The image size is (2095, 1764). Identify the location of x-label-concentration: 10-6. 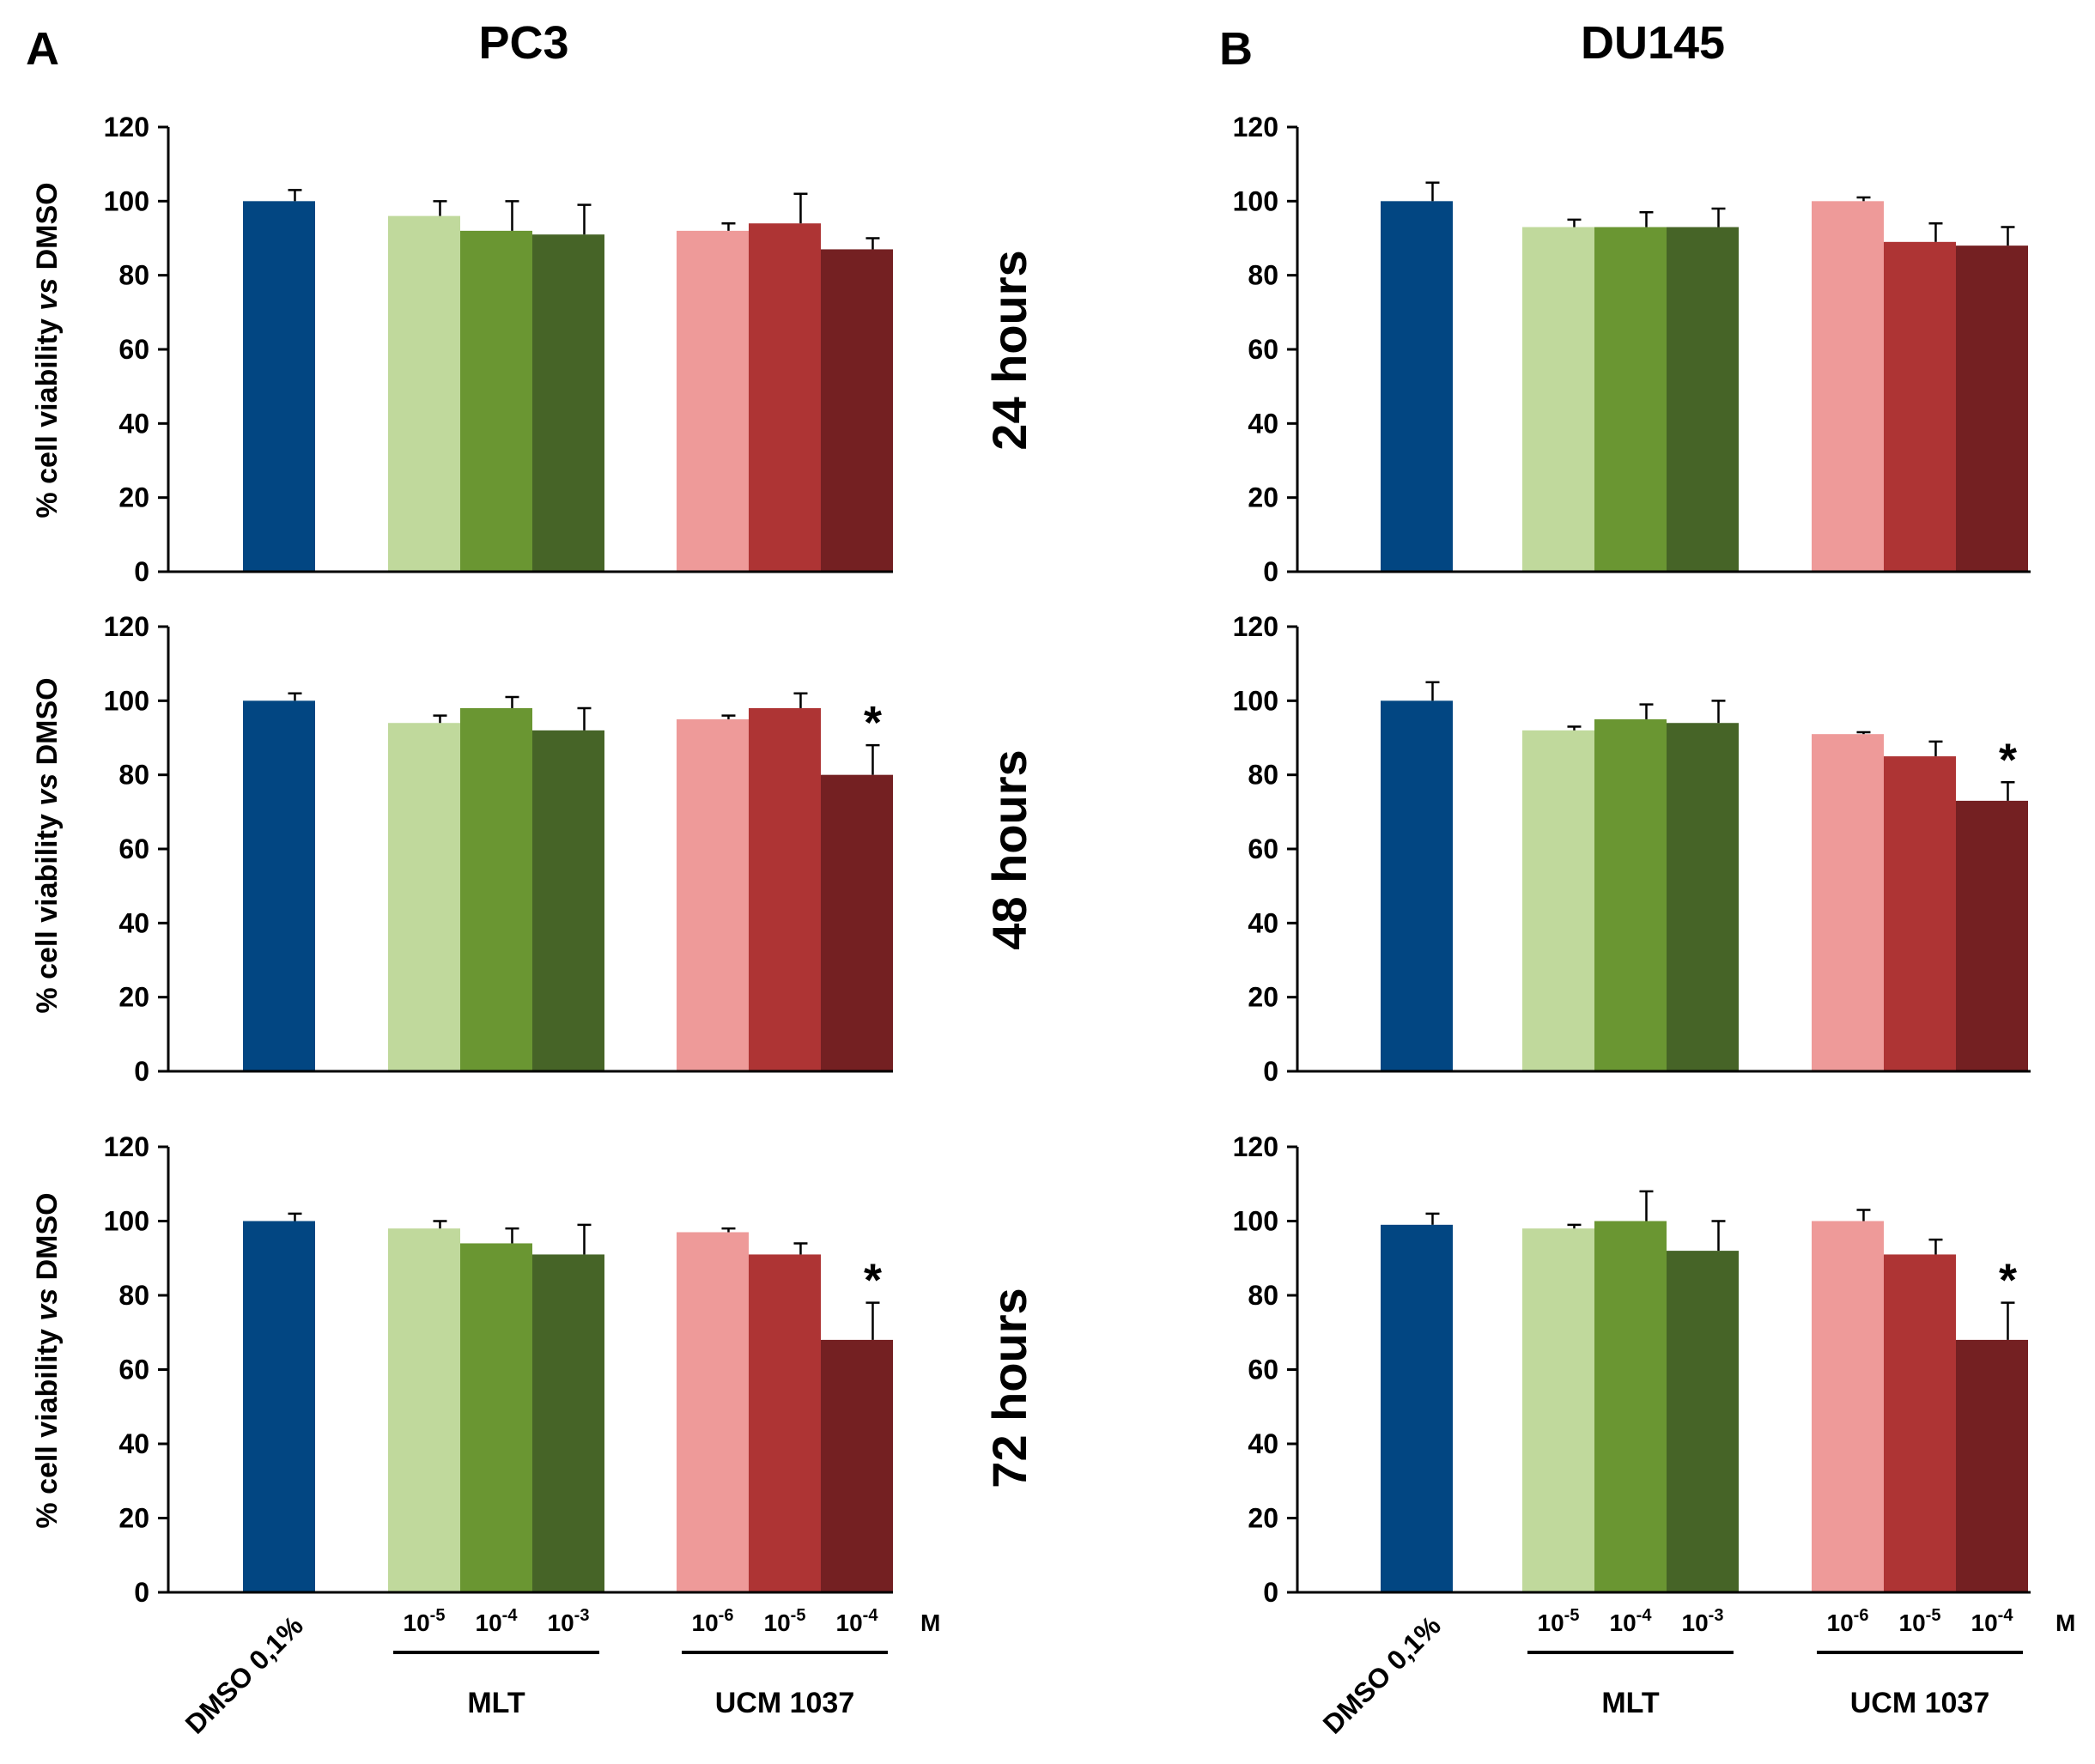
(1848, 1621).